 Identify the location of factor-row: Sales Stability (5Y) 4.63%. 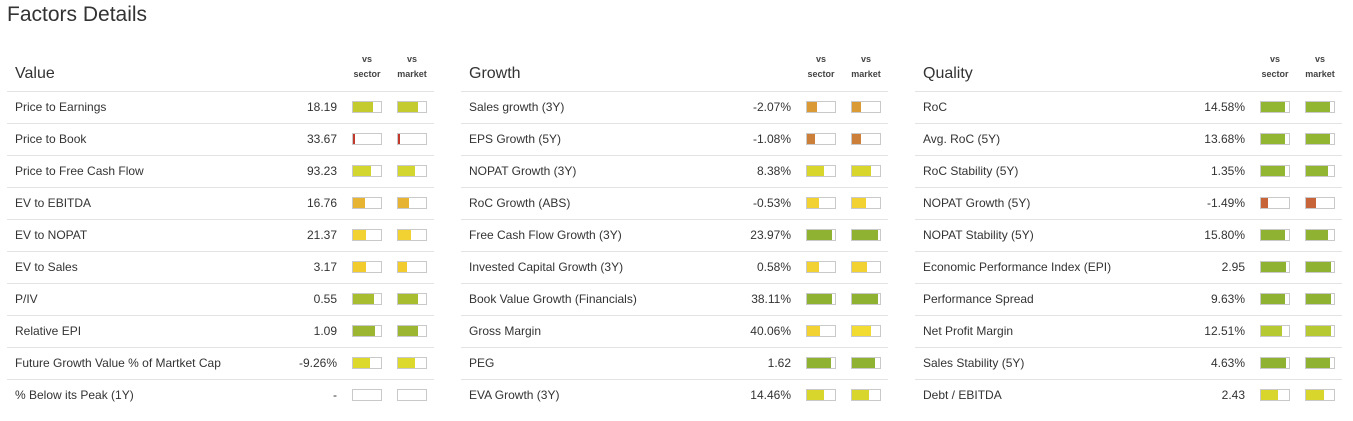
(1128, 364).